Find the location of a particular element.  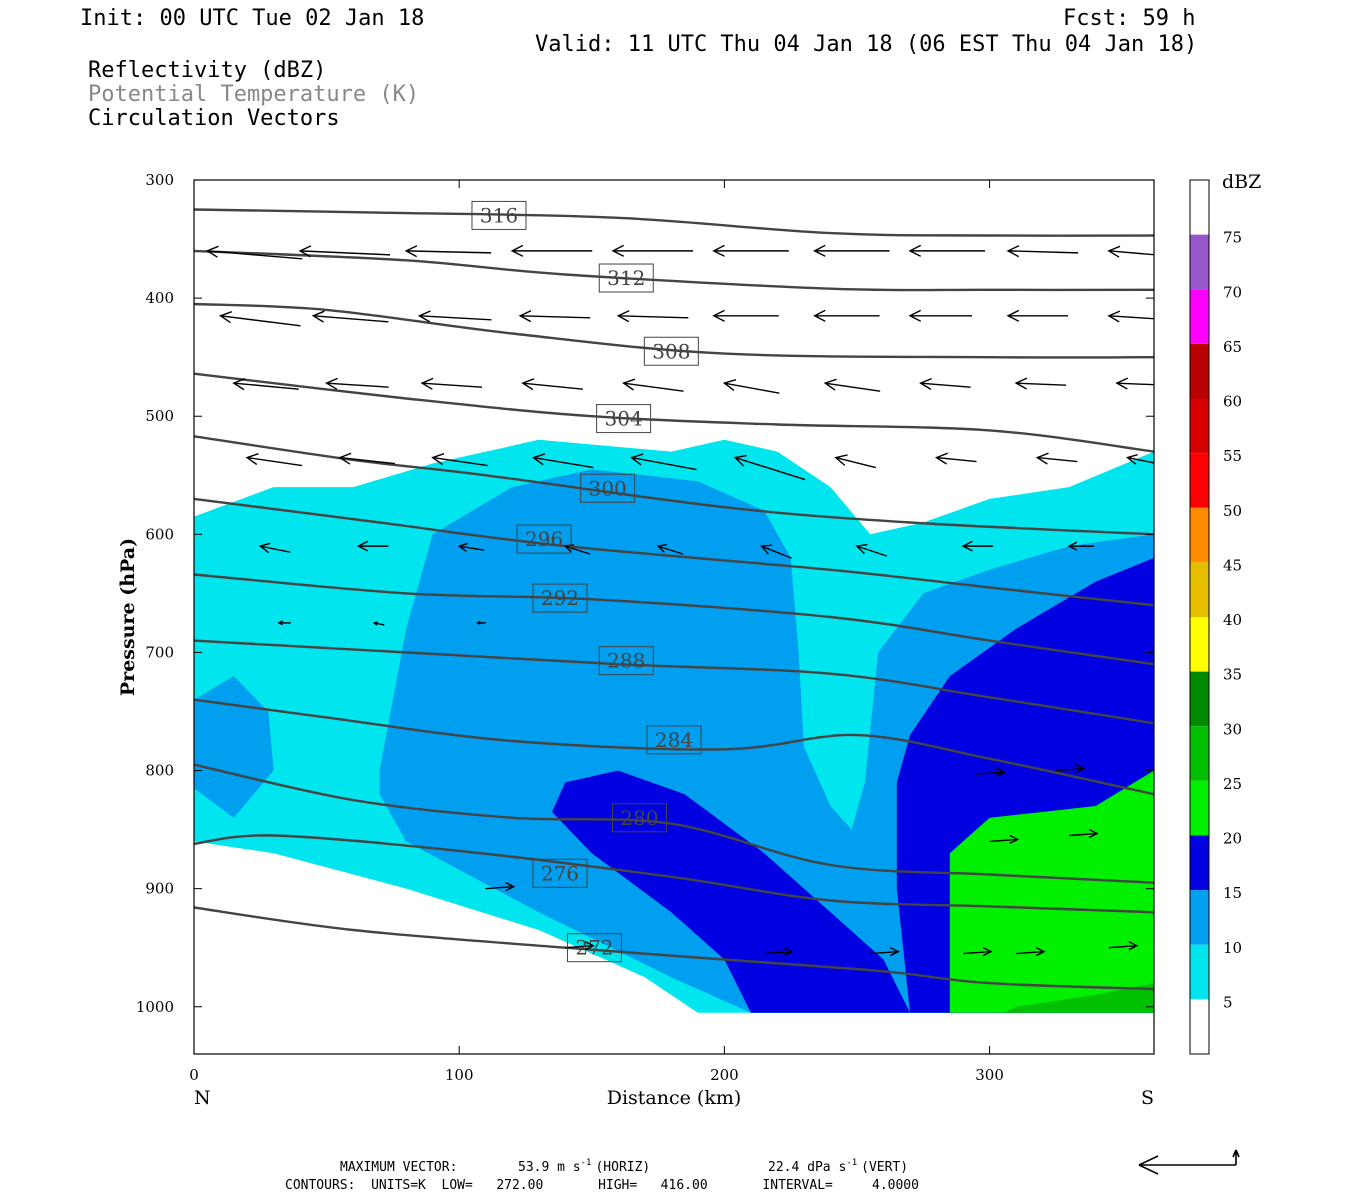

colorbar-frame is located at coordinates (1199, 617).